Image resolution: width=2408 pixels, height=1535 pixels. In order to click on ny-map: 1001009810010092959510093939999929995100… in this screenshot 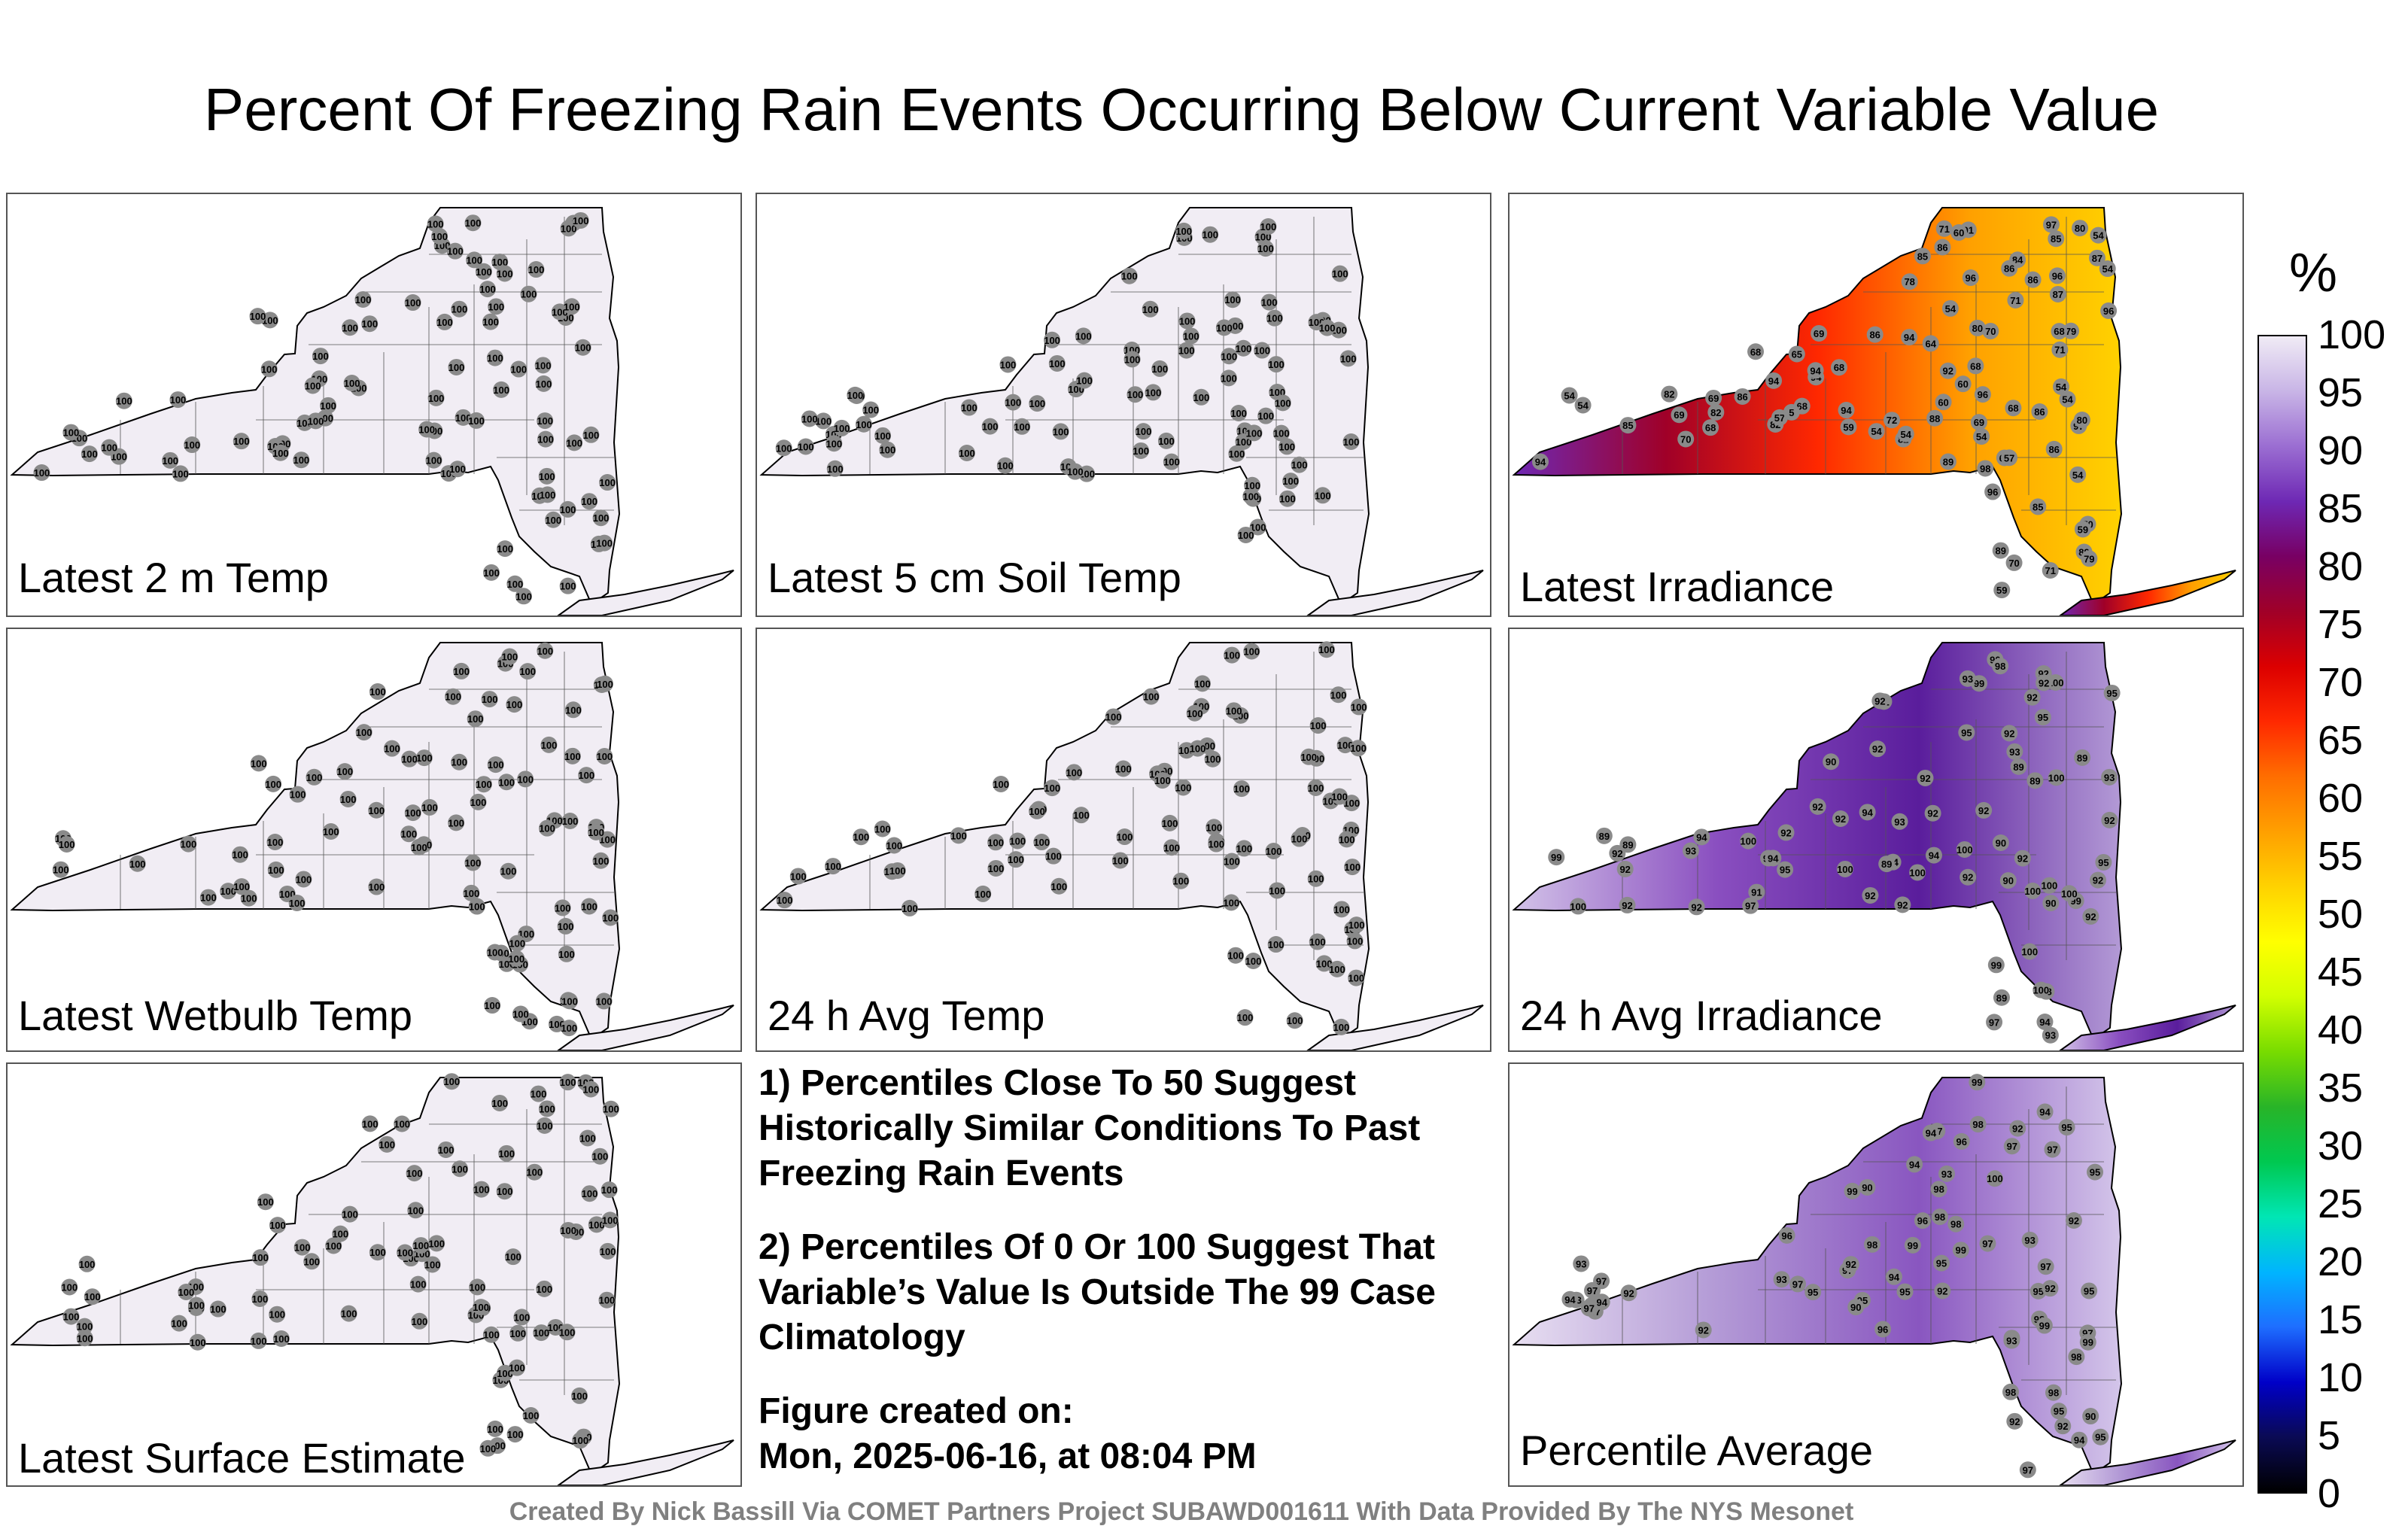, I will do `click(1874, 846)`.